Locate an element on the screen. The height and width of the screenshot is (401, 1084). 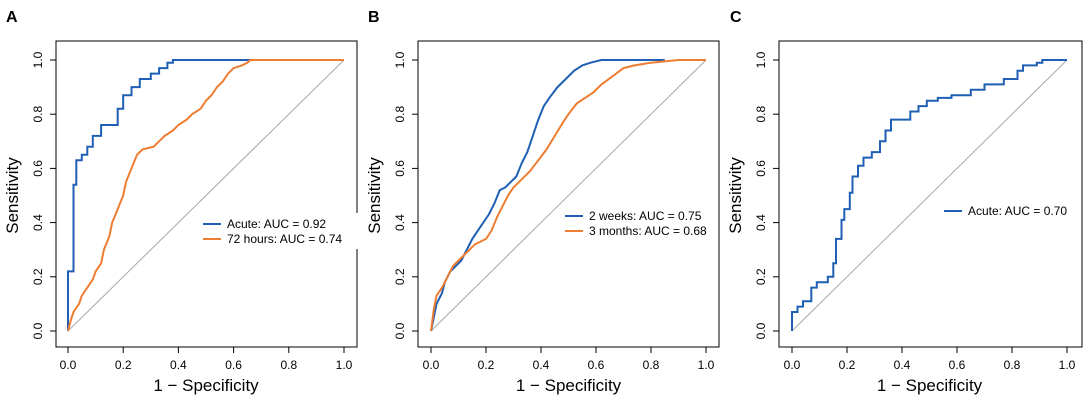
legend: 2 weeks: AUC = 0.753 months: AUC = 0.68 is located at coordinates (638, 223).